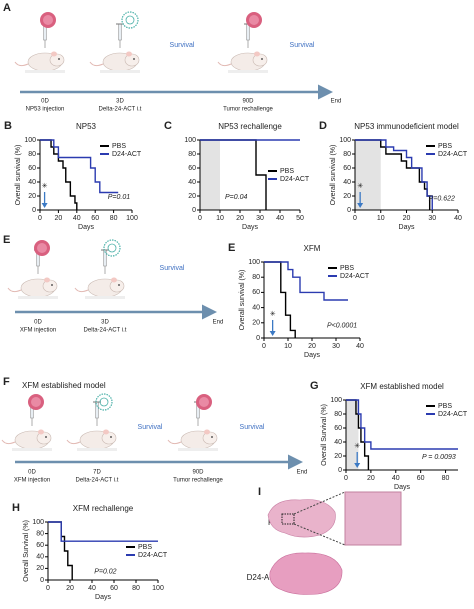 The width and height of the screenshot is (474, 609). I want to click on panel-label: F, so click(6, 382).